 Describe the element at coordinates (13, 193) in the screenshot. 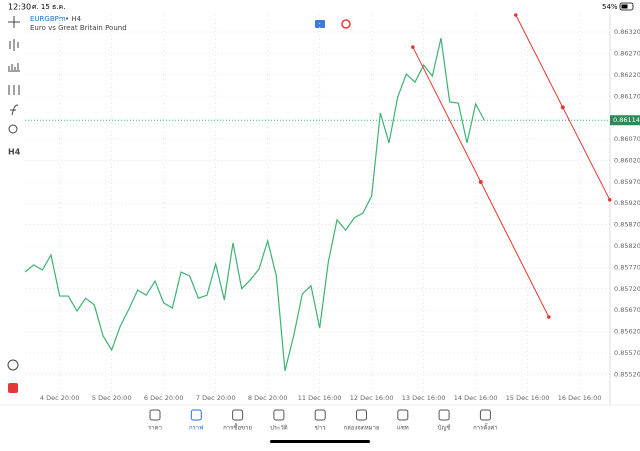

I see `toolbar-icons` at that location.